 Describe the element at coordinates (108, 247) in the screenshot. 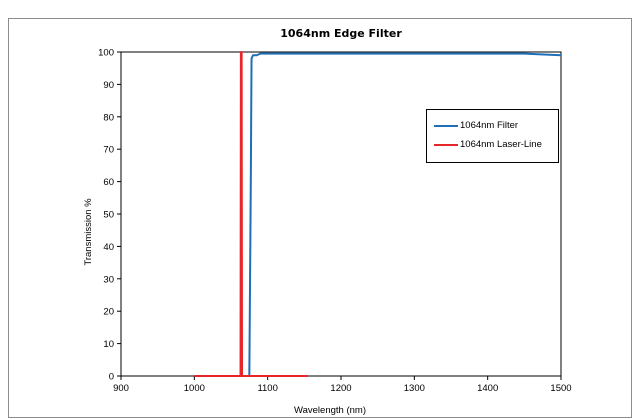

I see `y-tick-label: 40` at that location.